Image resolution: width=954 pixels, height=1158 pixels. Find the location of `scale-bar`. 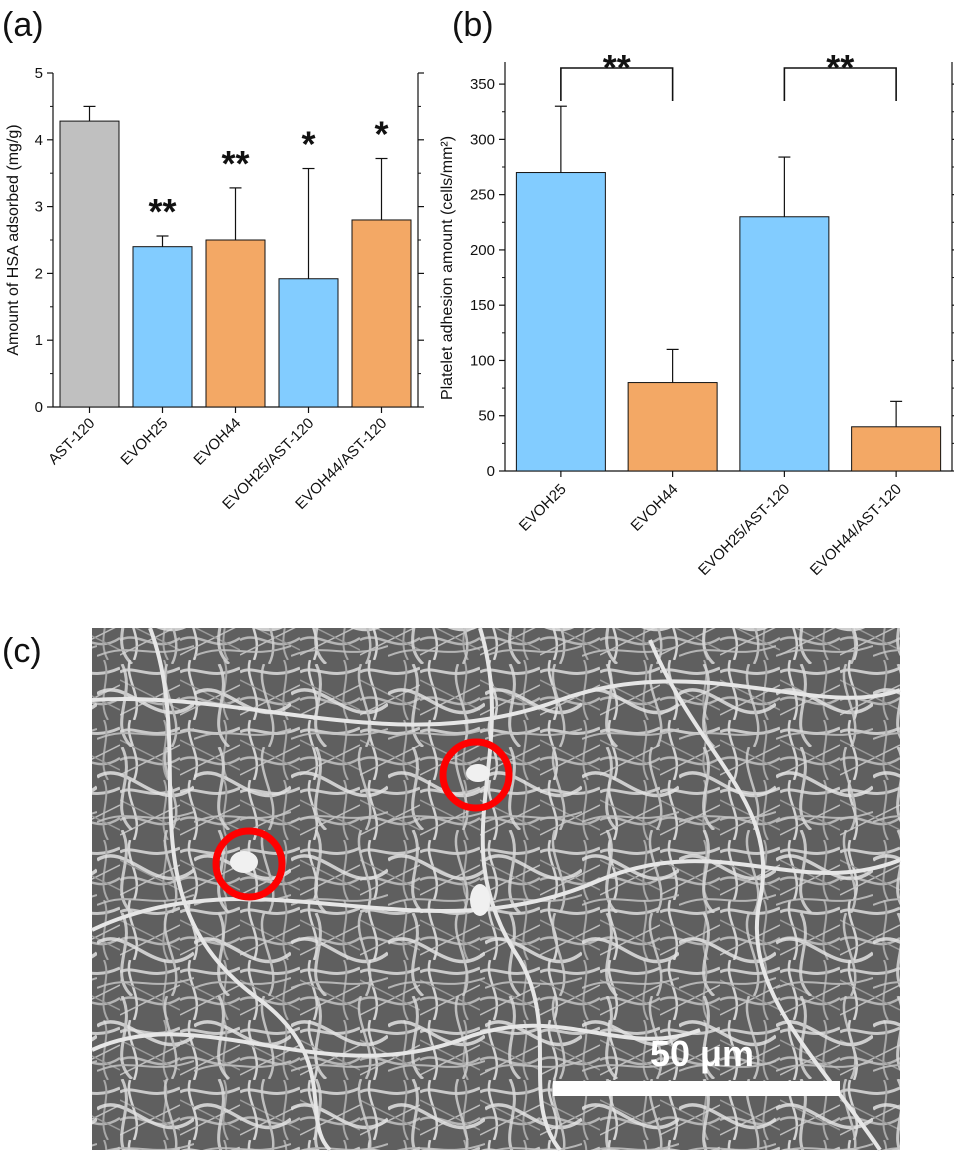

scale-bar is located at coordinates (696, 1088).